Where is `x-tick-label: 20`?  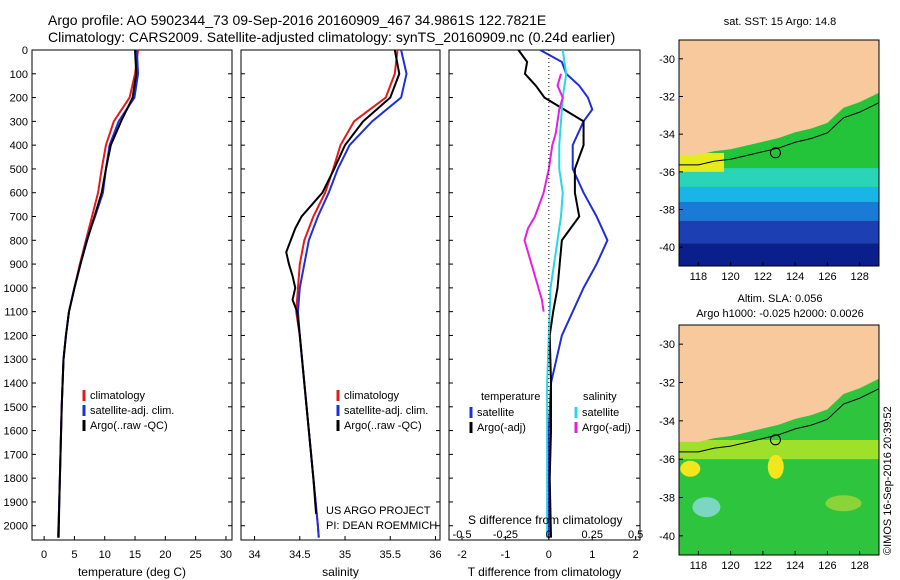
x-tick-label: 20 is located at coordinates (165, 555).